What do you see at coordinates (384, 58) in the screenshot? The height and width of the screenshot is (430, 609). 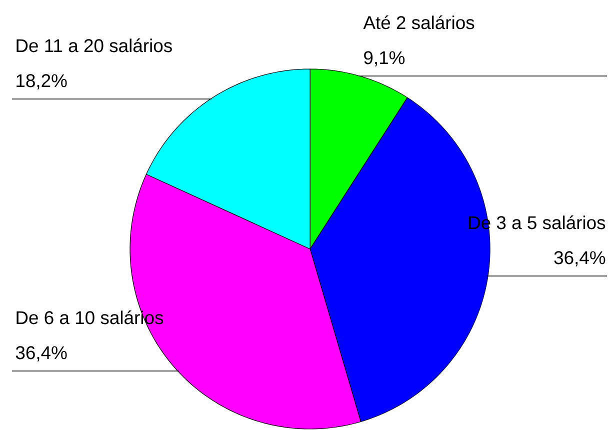 I see `data-label: 9,1%` at bounding box center [384, 58].